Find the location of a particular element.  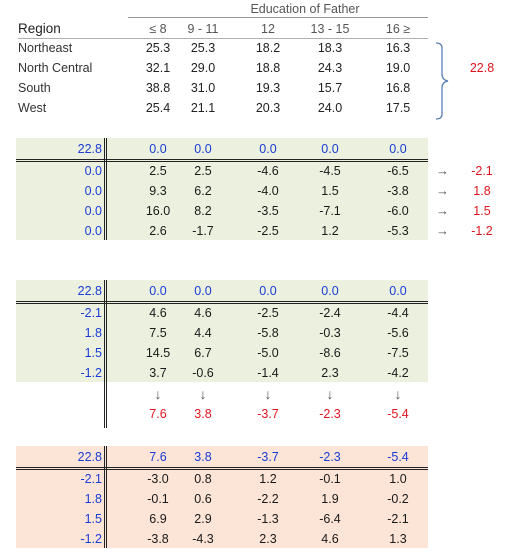

table2-cell: 4.4 is located at coordinates (203, 333).